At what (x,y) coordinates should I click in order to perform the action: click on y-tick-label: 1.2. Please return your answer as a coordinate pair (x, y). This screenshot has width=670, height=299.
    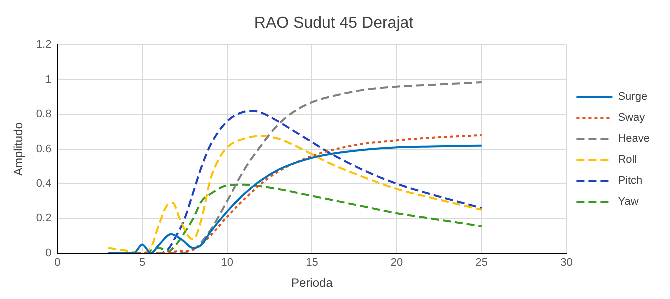
    Looking at the image, I should click on (44, 45).